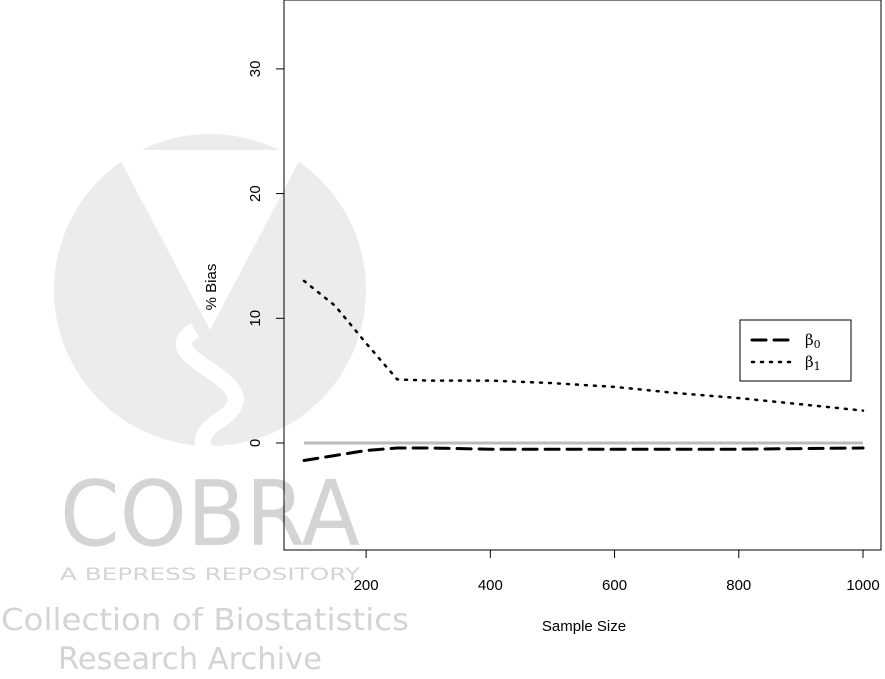 This screenshot has height=679, width=885. I want to click on x-tick-label: 400, so click(490, 585).